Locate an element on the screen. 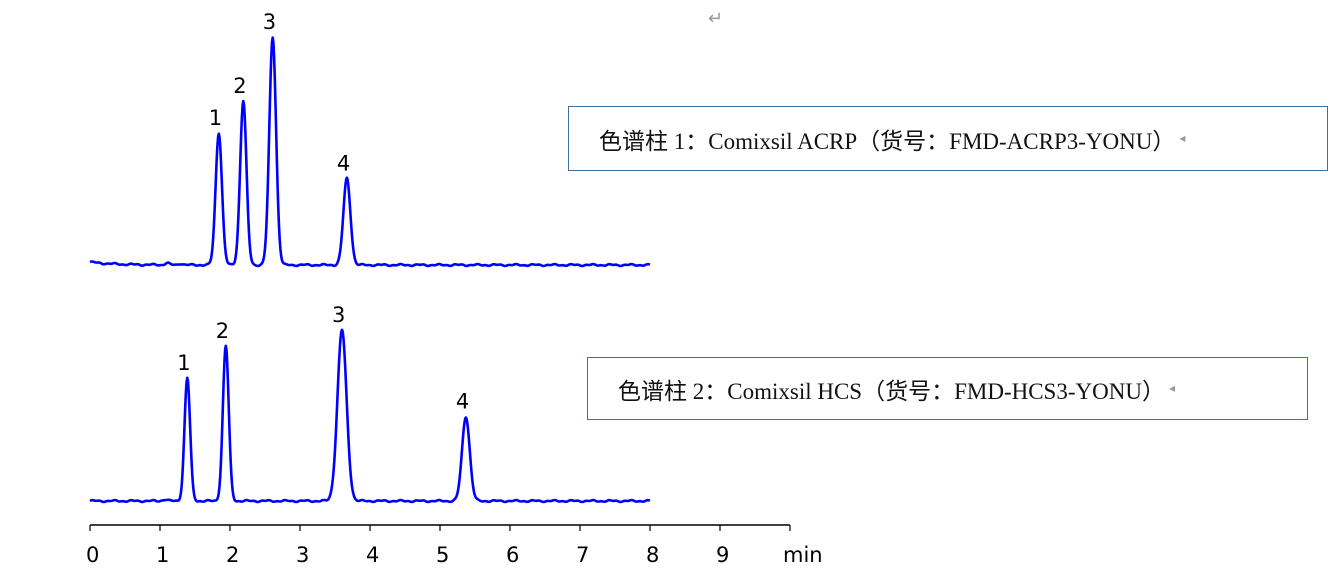 The image size is (1343, 581). paragraph-return-icon: ↵ is located at coordinates (716, 18).